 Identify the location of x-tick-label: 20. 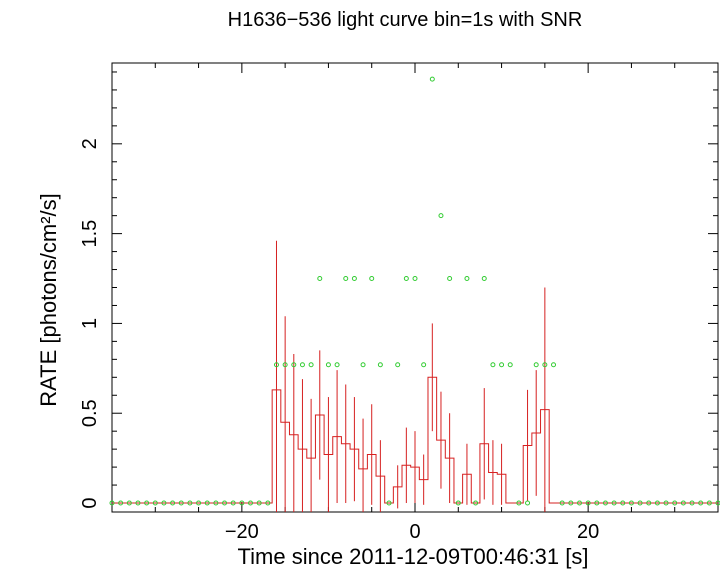
(588, 532).